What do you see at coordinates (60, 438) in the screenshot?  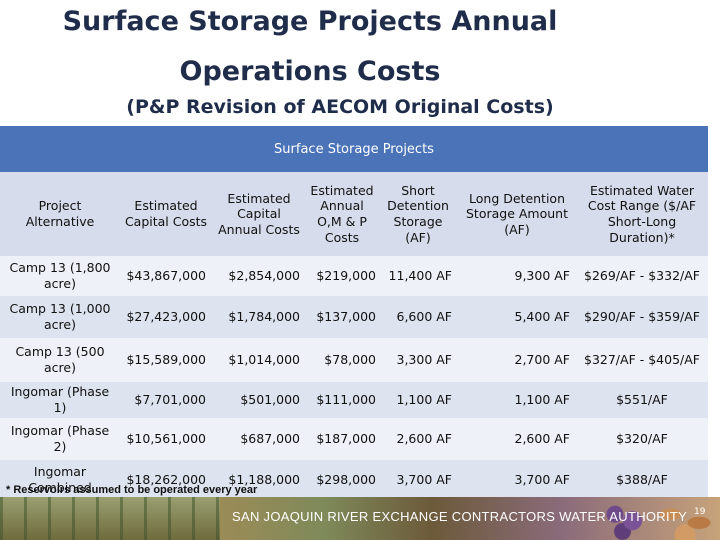 I see `table-cell: Ingomar (Phase 2)` at bounding box center [60, 438].